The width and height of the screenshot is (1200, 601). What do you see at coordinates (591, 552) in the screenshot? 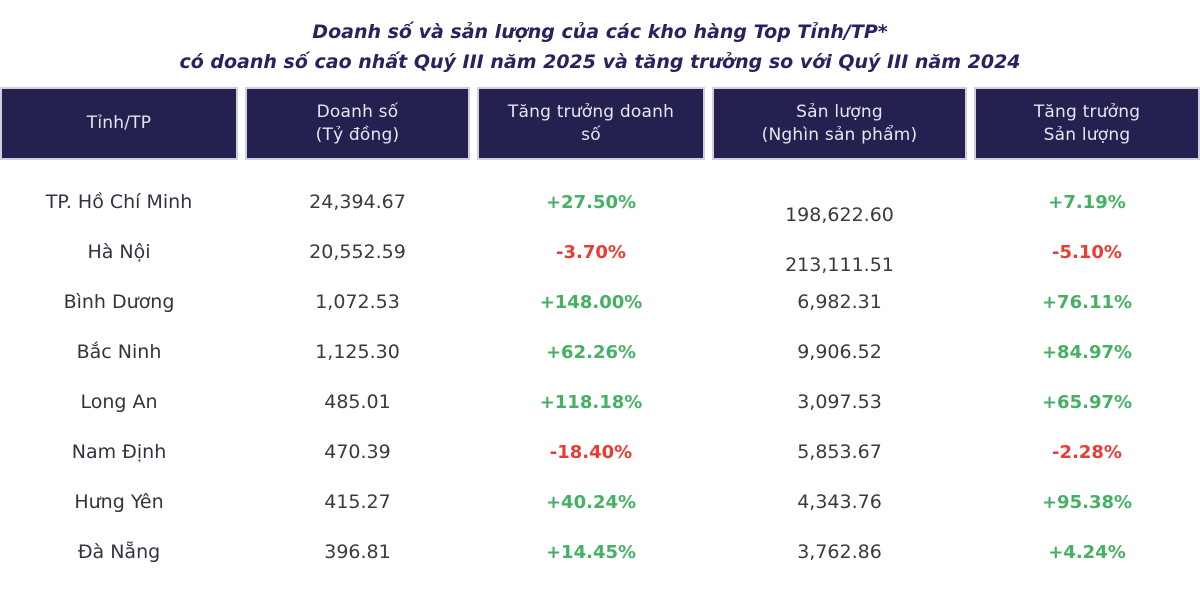
I see `cell-revenue-growth: +14.45%` at bounding box center [591, 552].